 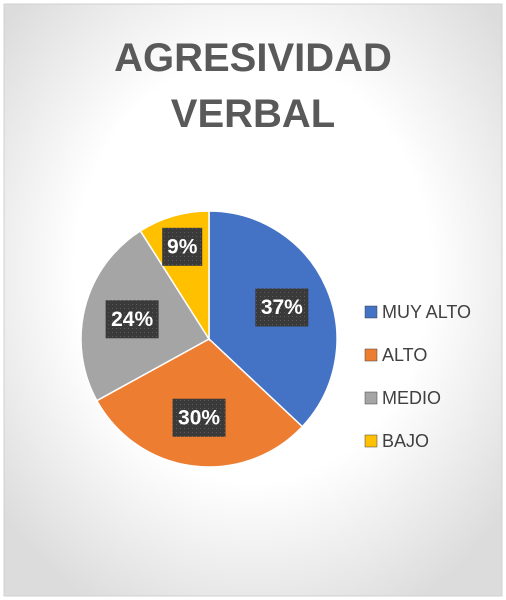 I want to click on data-label: 9%, so click(x=182, y=246).